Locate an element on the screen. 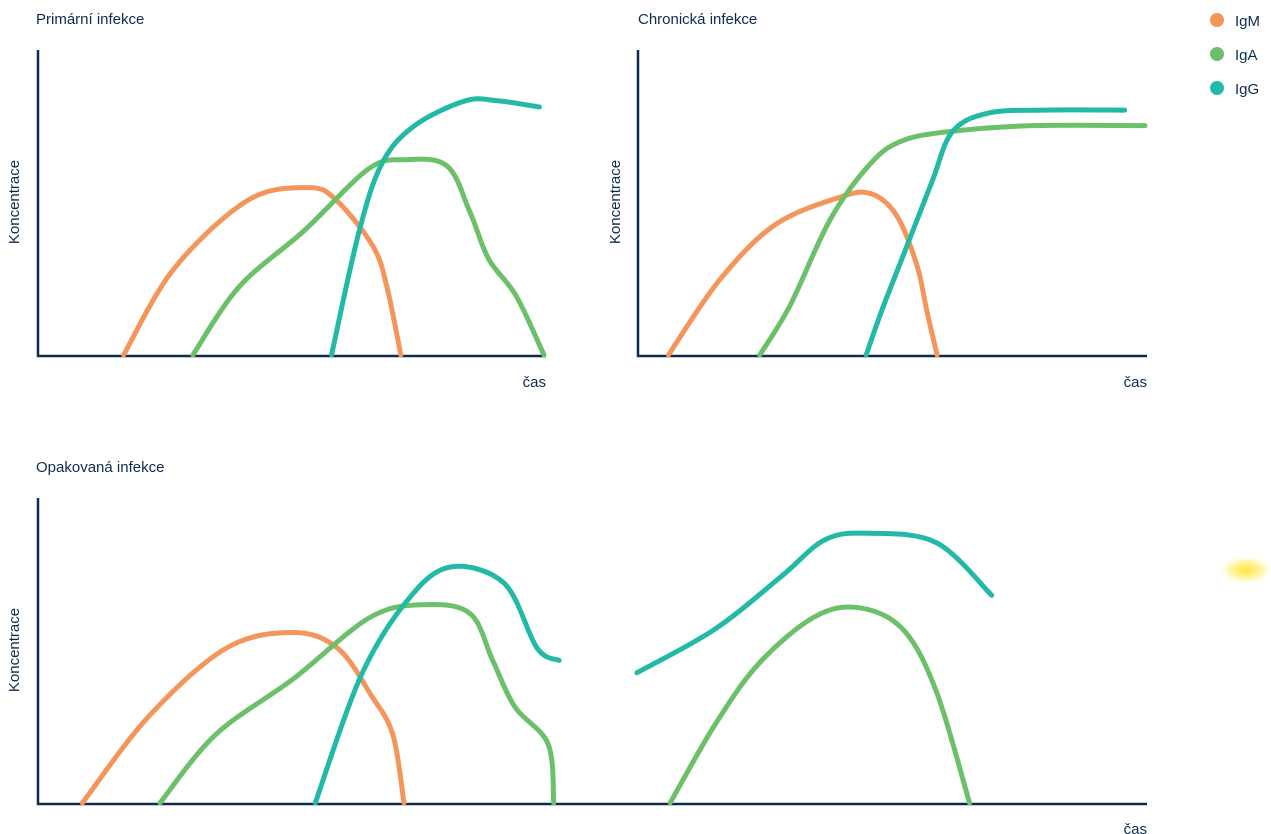 The width and height of the screenshot is (1271, 834). legend-item-iga: IgA is located at coordinates (1234, 55).